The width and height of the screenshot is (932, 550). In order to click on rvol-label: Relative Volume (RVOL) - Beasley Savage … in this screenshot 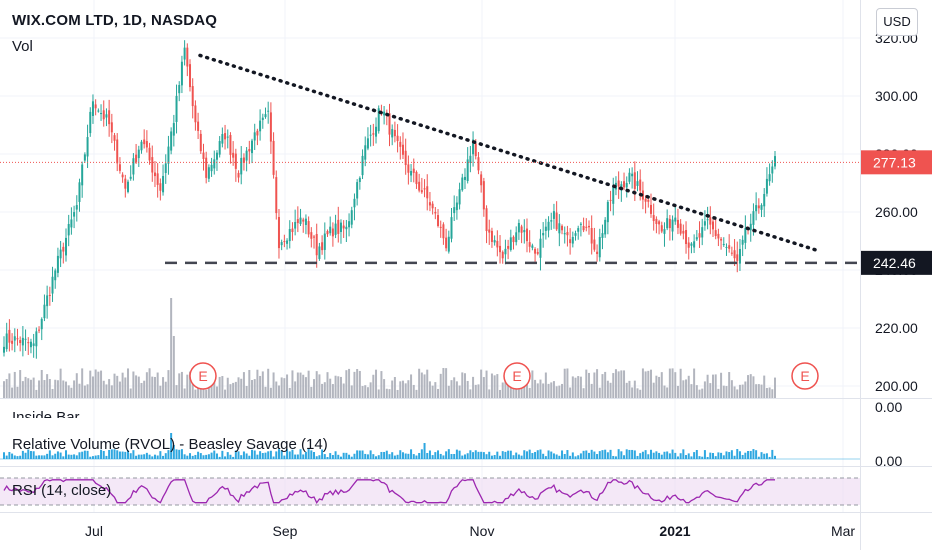, I will do `click(170, 444)`.